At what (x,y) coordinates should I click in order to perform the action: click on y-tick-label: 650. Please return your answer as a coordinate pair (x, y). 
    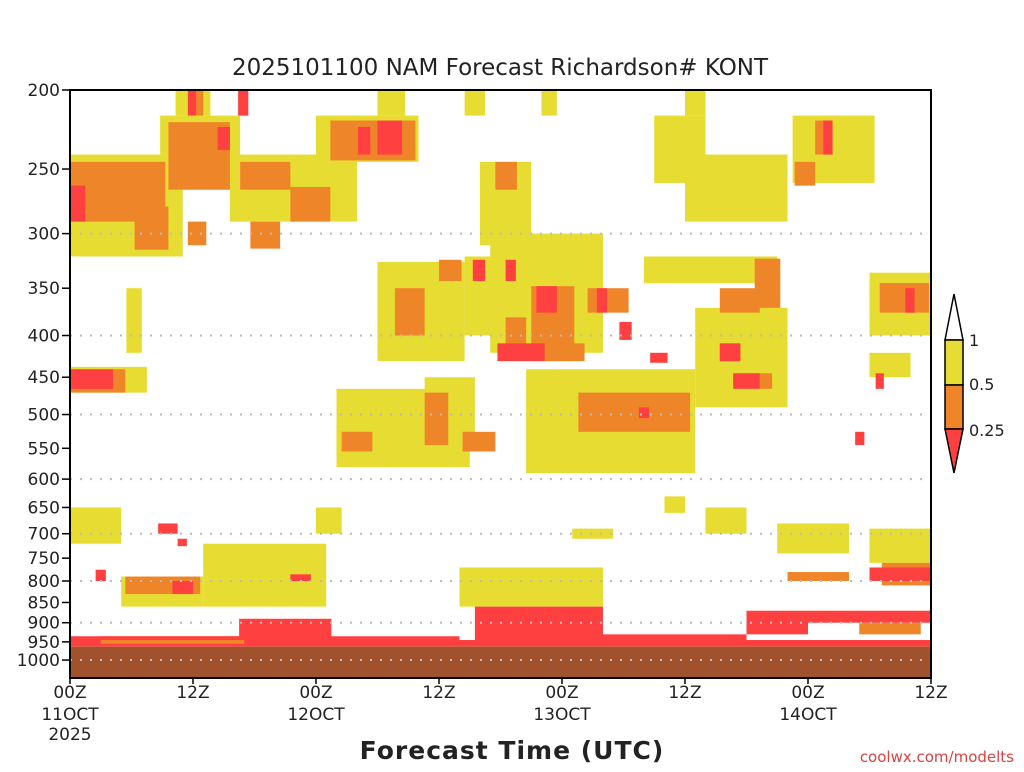
    Looking at the image, I should click on (44, 508).